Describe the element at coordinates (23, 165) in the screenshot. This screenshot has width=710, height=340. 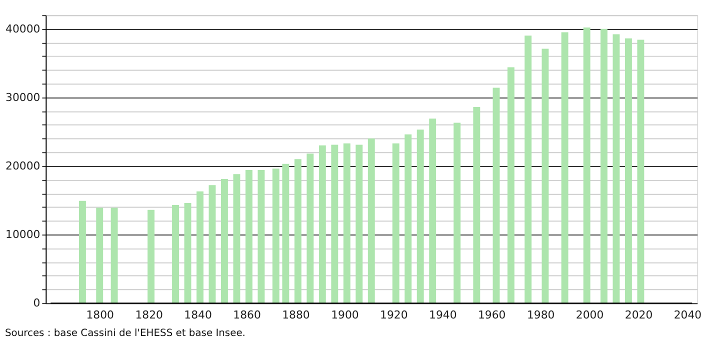
I see `y-tick-label: 20000` at that location.